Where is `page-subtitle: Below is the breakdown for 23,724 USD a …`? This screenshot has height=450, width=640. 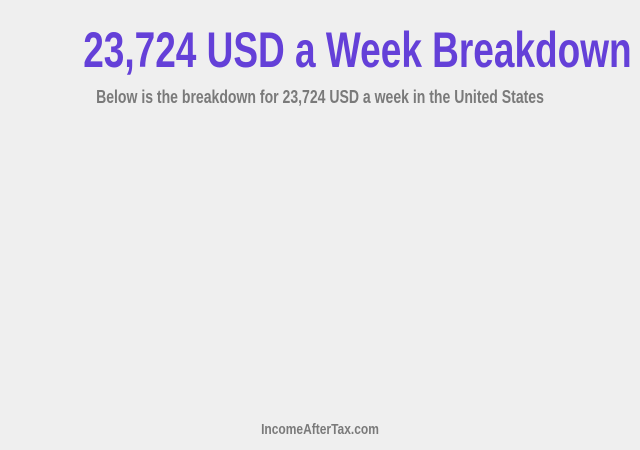 page-subtitle: Below is the breakdown for 23,724 USD a … is located at coordinates (320, 97).